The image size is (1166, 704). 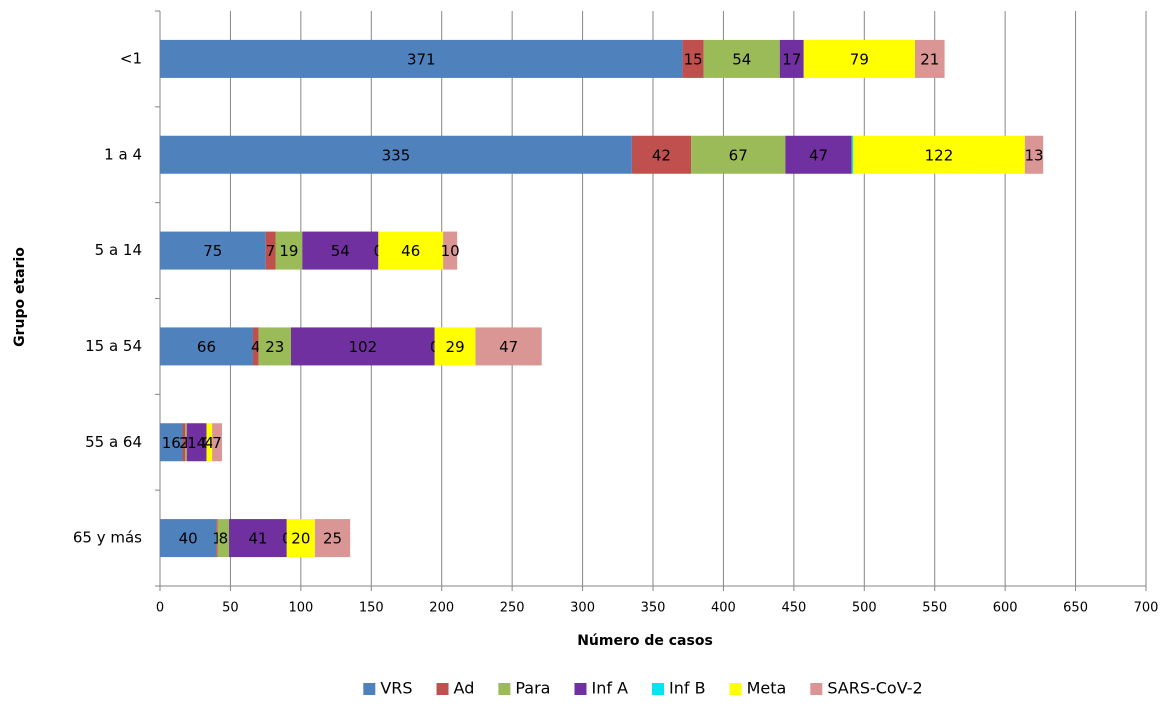 What do you see at coordinates (464, 688) in the screenshot?
I see `legend-label: Ad` at bounding box center [464, 688].